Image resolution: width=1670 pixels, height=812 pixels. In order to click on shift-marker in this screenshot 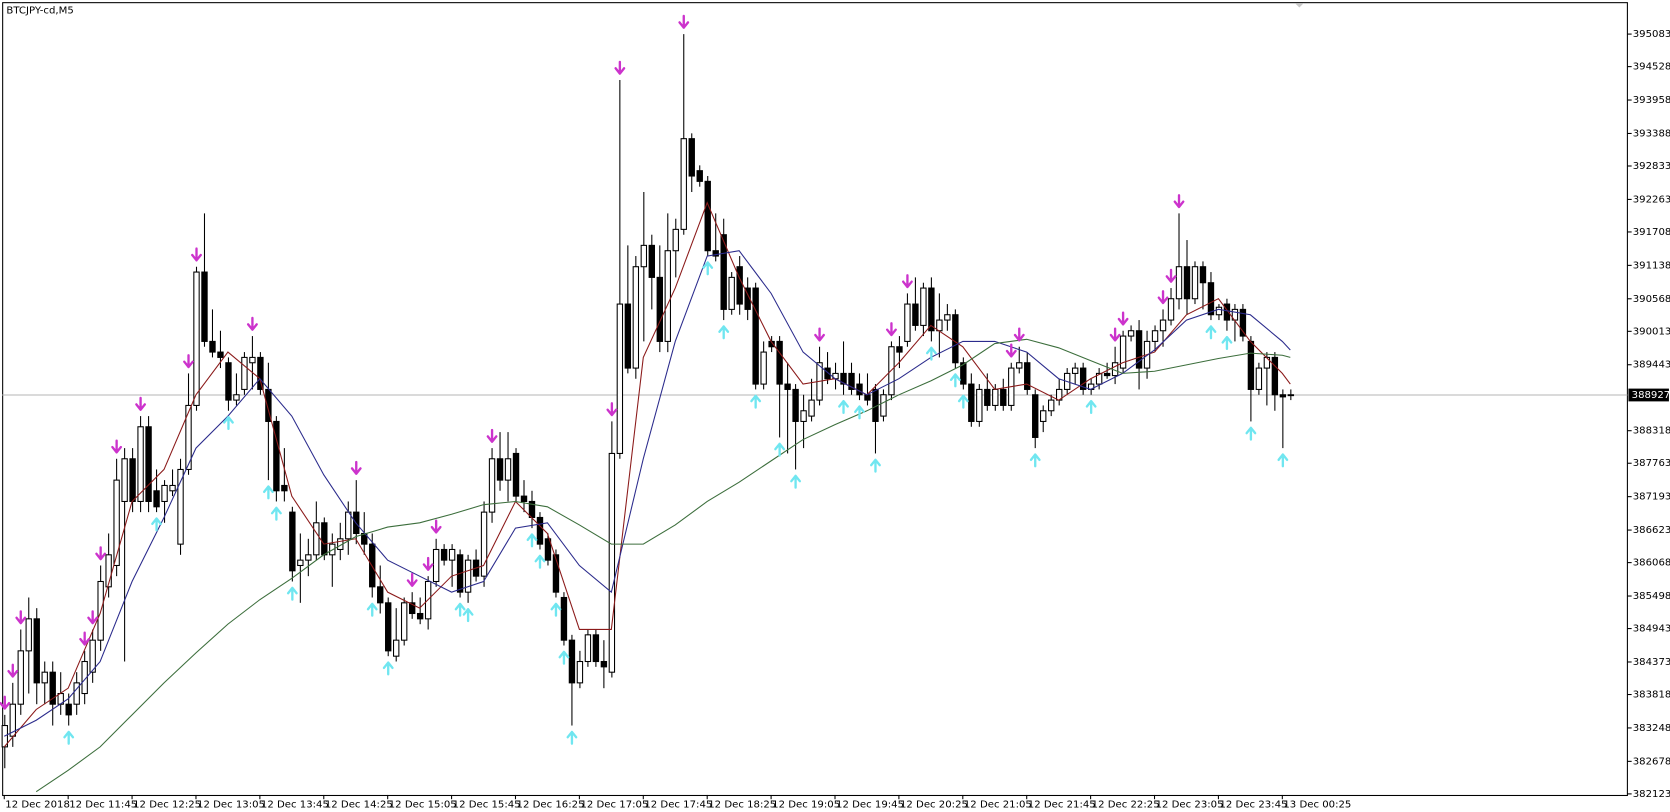, I will do `click(1299, 5)`.